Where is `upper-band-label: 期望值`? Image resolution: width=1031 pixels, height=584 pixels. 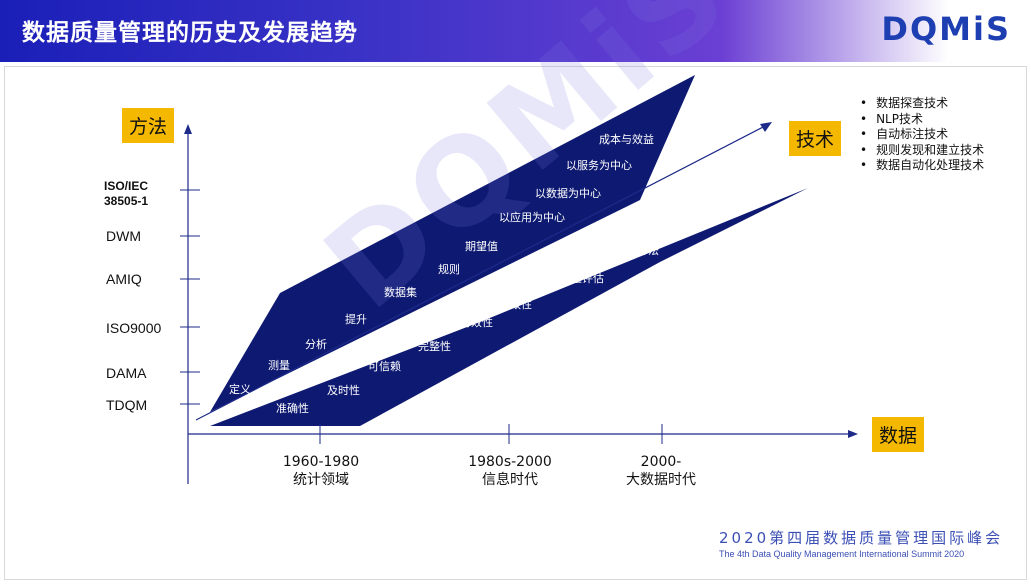
upper-band-label: 期望值 is located at coordinates (481, 246).